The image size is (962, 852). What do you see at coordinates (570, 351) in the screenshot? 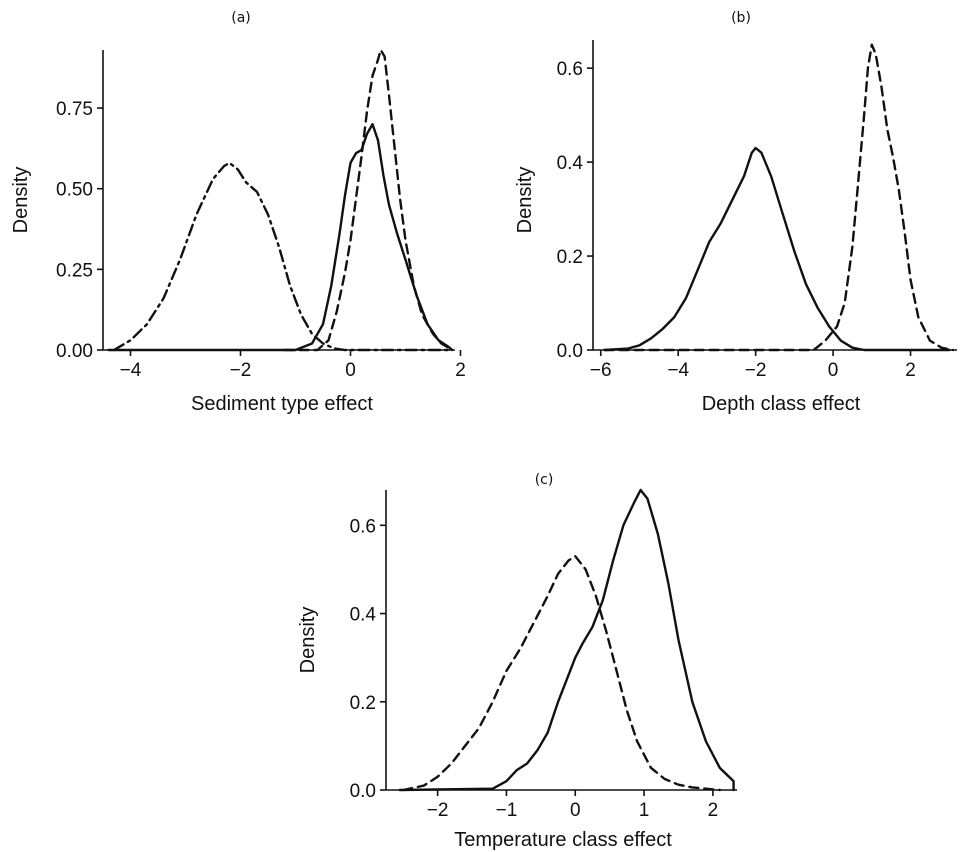
I see `panel-b-y-tick-label: 0.0` at bounding box center [570, 351].